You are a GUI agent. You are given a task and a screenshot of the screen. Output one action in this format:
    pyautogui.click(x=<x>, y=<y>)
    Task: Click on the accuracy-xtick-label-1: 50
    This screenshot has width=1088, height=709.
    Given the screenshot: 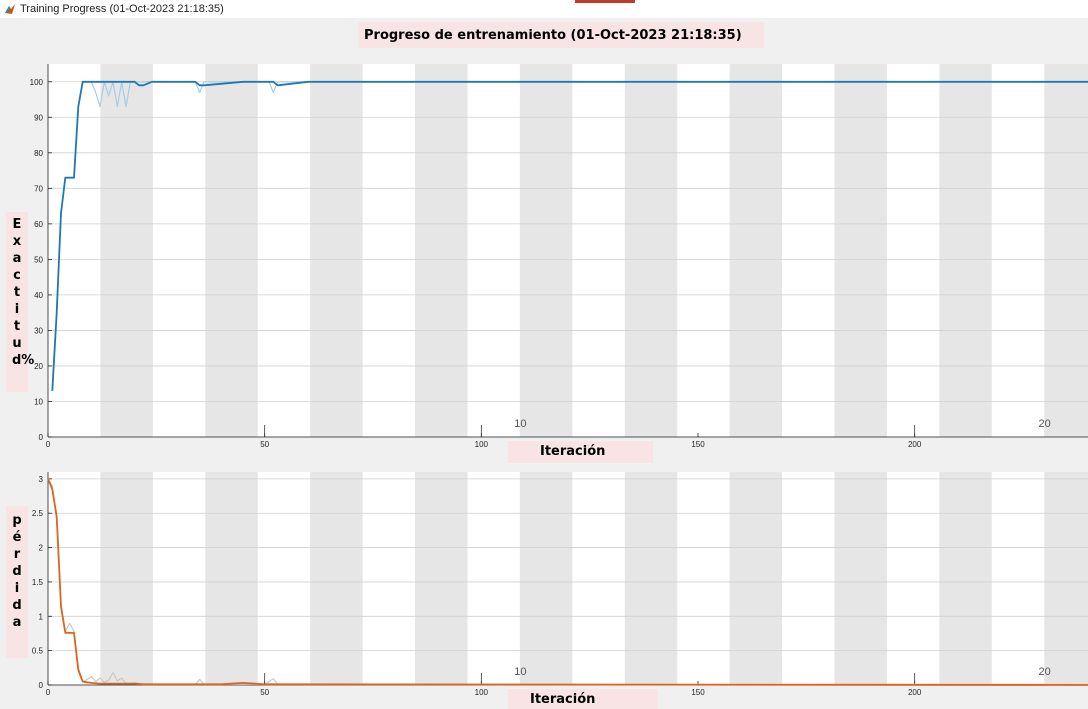 What is the action you would take?
    pyautogui.click(x=264, y=444)
    